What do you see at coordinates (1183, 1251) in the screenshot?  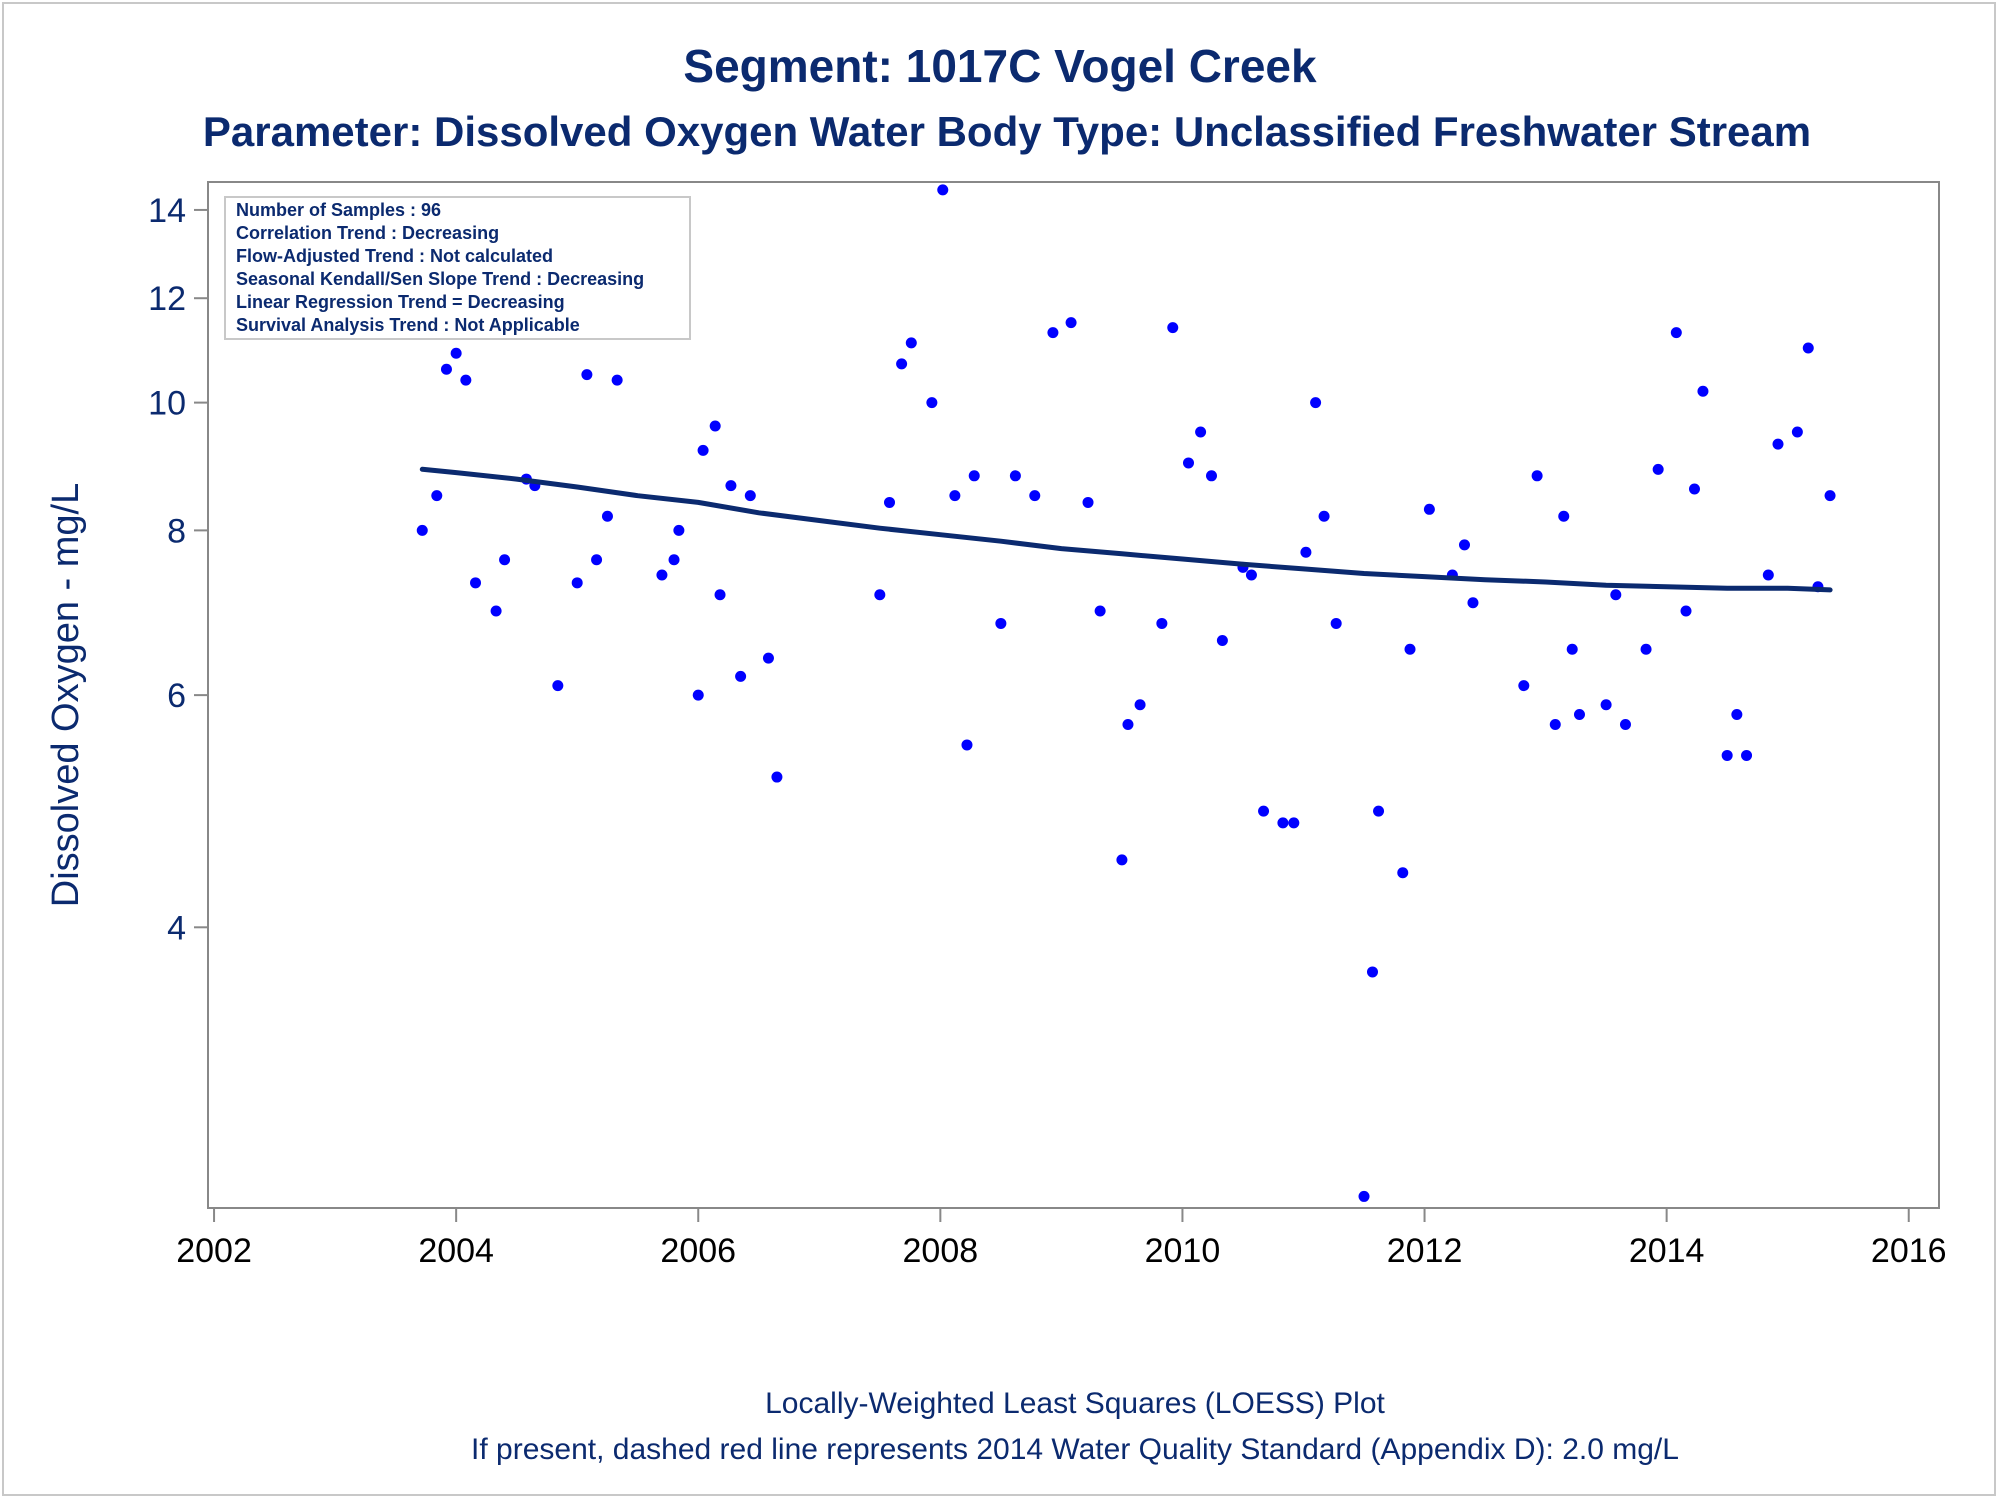 I see `x-tick-label: 2010` at bounding box center [1183, 1251].